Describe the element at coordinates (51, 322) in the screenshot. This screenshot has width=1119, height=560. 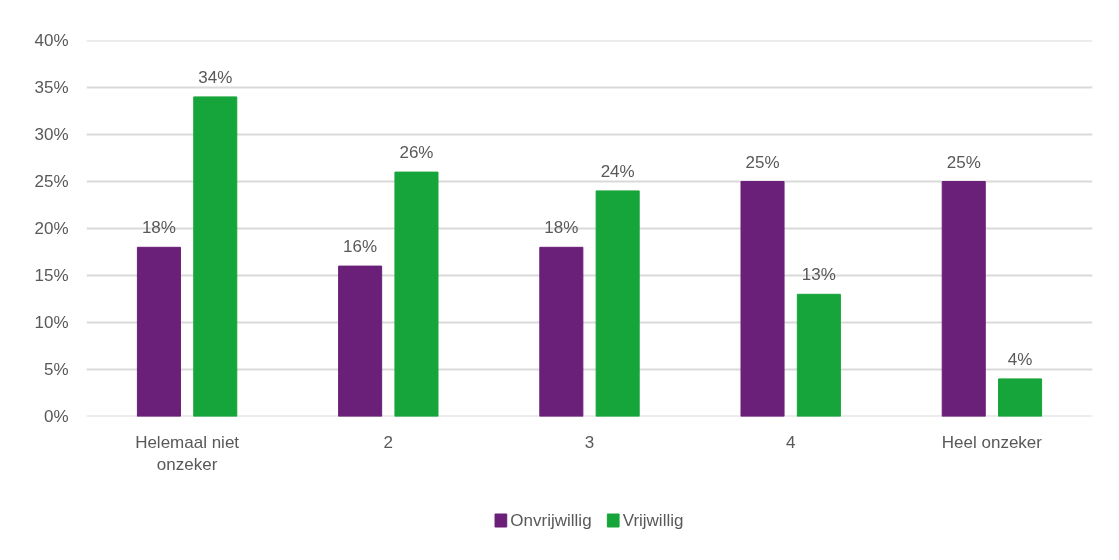
I see `y-tick-label: 10%` at that location.